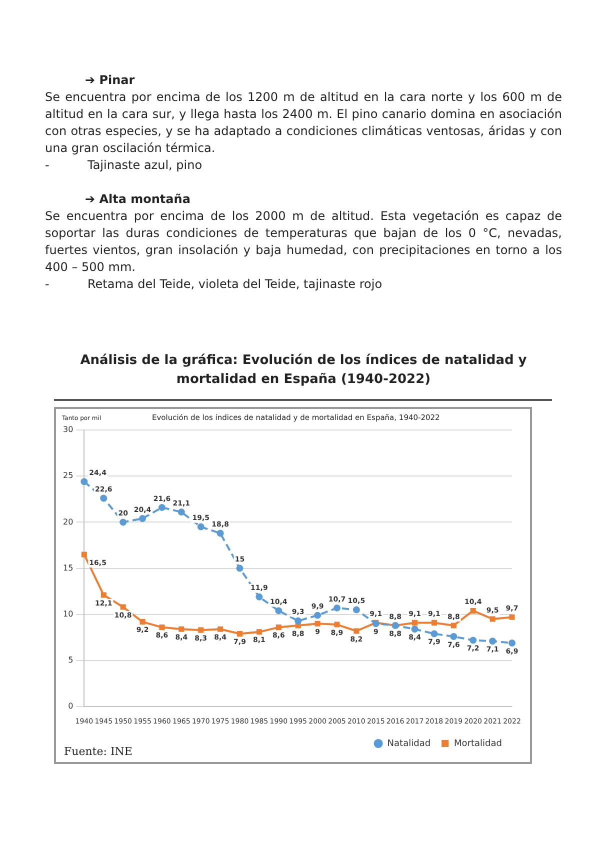  What do you see at coordinates (214, 284) in the screenshot?
I see `text: - Retama del Teide, violeta del Teide, tajinaste rojo` at bounding box center [214, 284].